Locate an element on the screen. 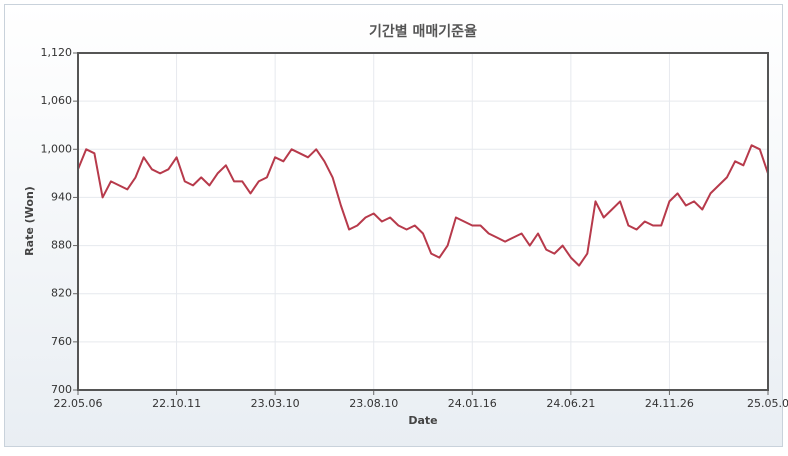  x-tick-label: 24.01.16 is located at coordinates (472, 403).